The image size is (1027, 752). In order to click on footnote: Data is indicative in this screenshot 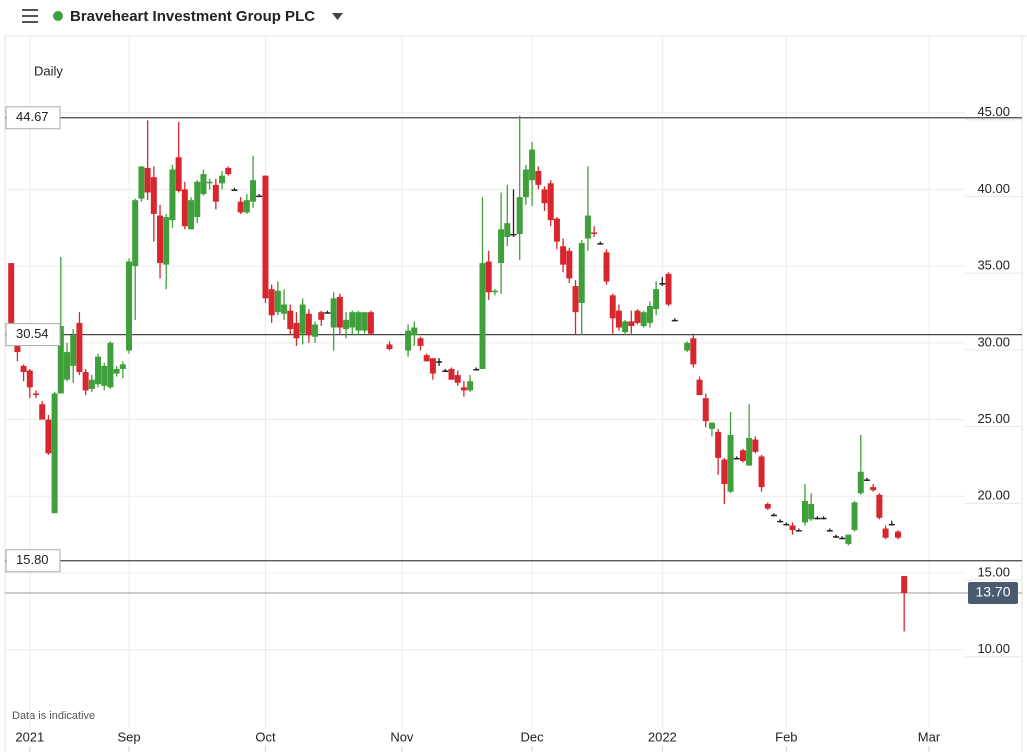, I will do `click(53, 716)`.